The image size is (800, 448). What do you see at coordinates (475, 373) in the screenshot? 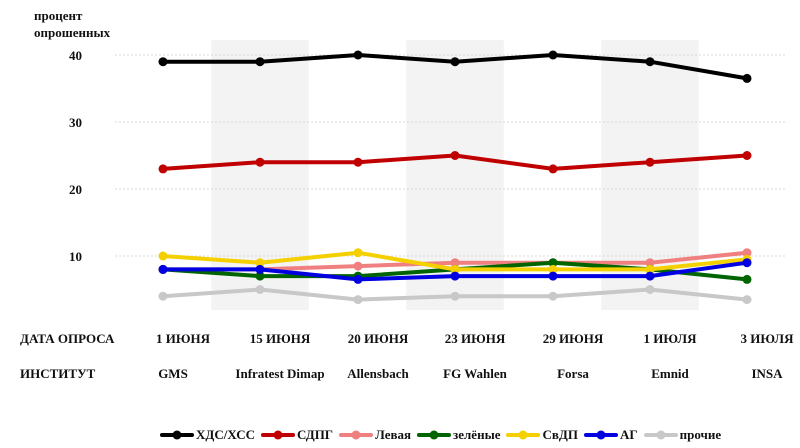
I see `x-institute-label: FG Wahlen` at bounding box center [475, 373].